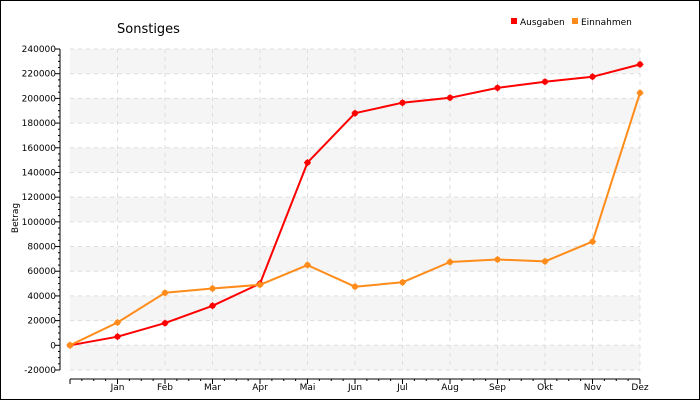  What do you see at coordinates (39, 50) in the screenshot?
I see `y-tick-label: 240000` at bounding box center [39, 50].